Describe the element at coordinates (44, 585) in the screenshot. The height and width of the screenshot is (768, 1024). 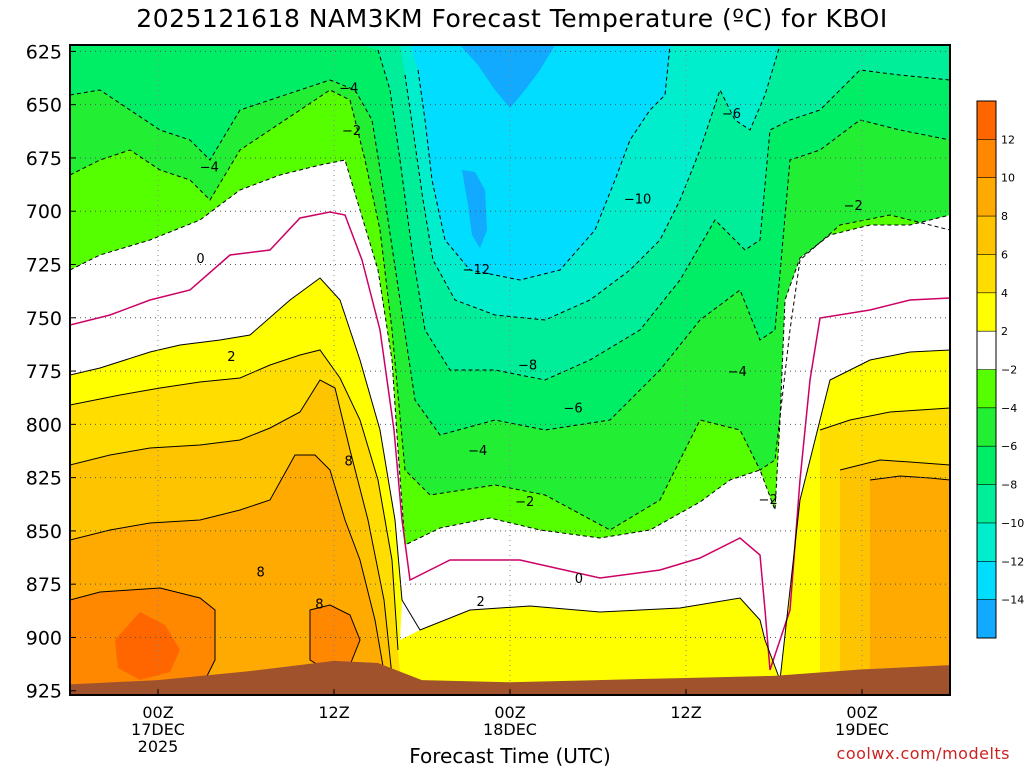
I see `y-tick-label: 875` at that location.